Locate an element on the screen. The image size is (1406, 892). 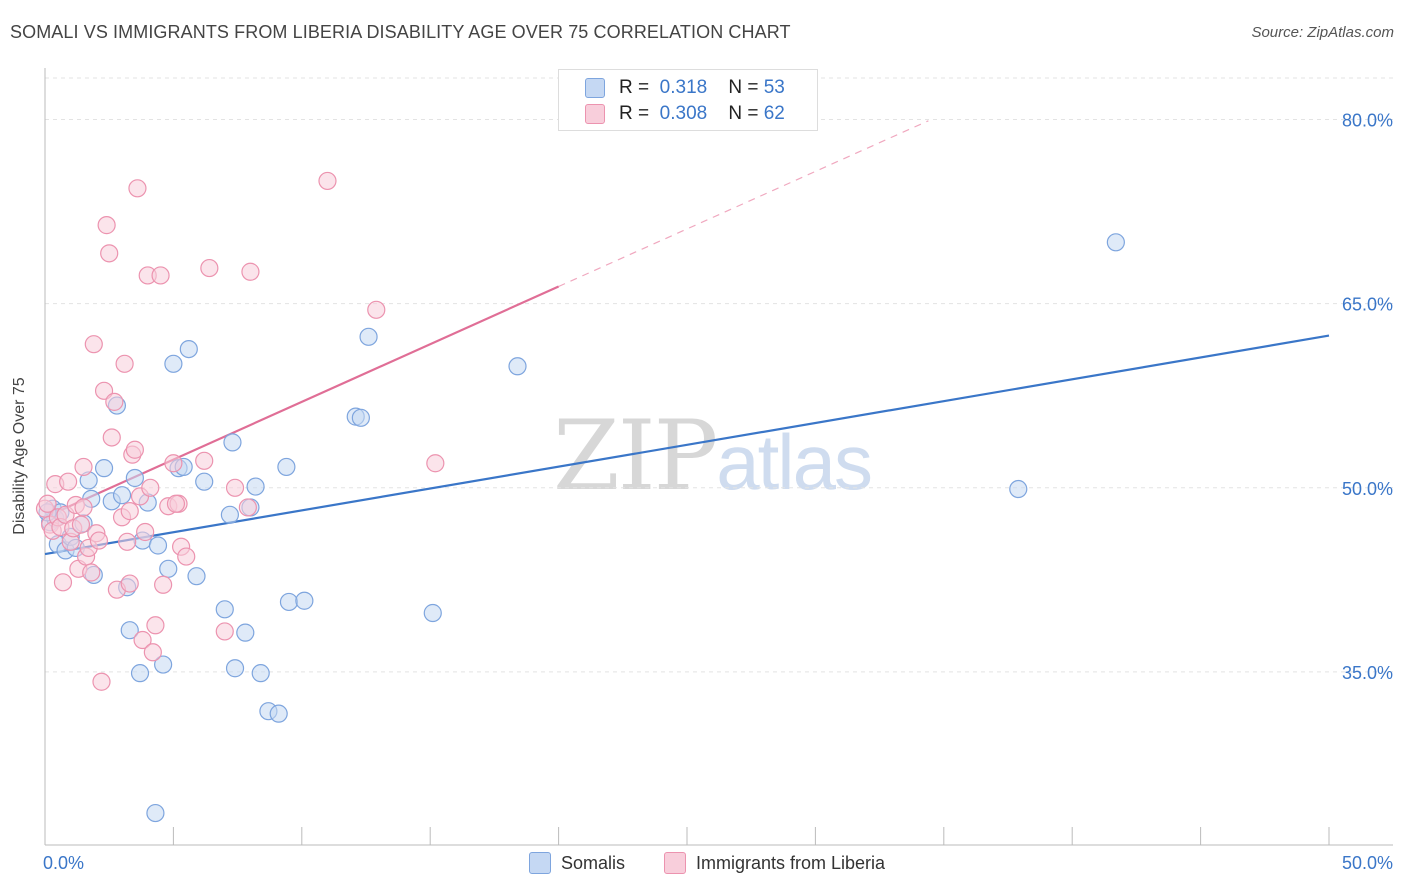
legend: R = 0.318 N = 53 R = 0.308 N = 62 is located at coordinates (688, 100).